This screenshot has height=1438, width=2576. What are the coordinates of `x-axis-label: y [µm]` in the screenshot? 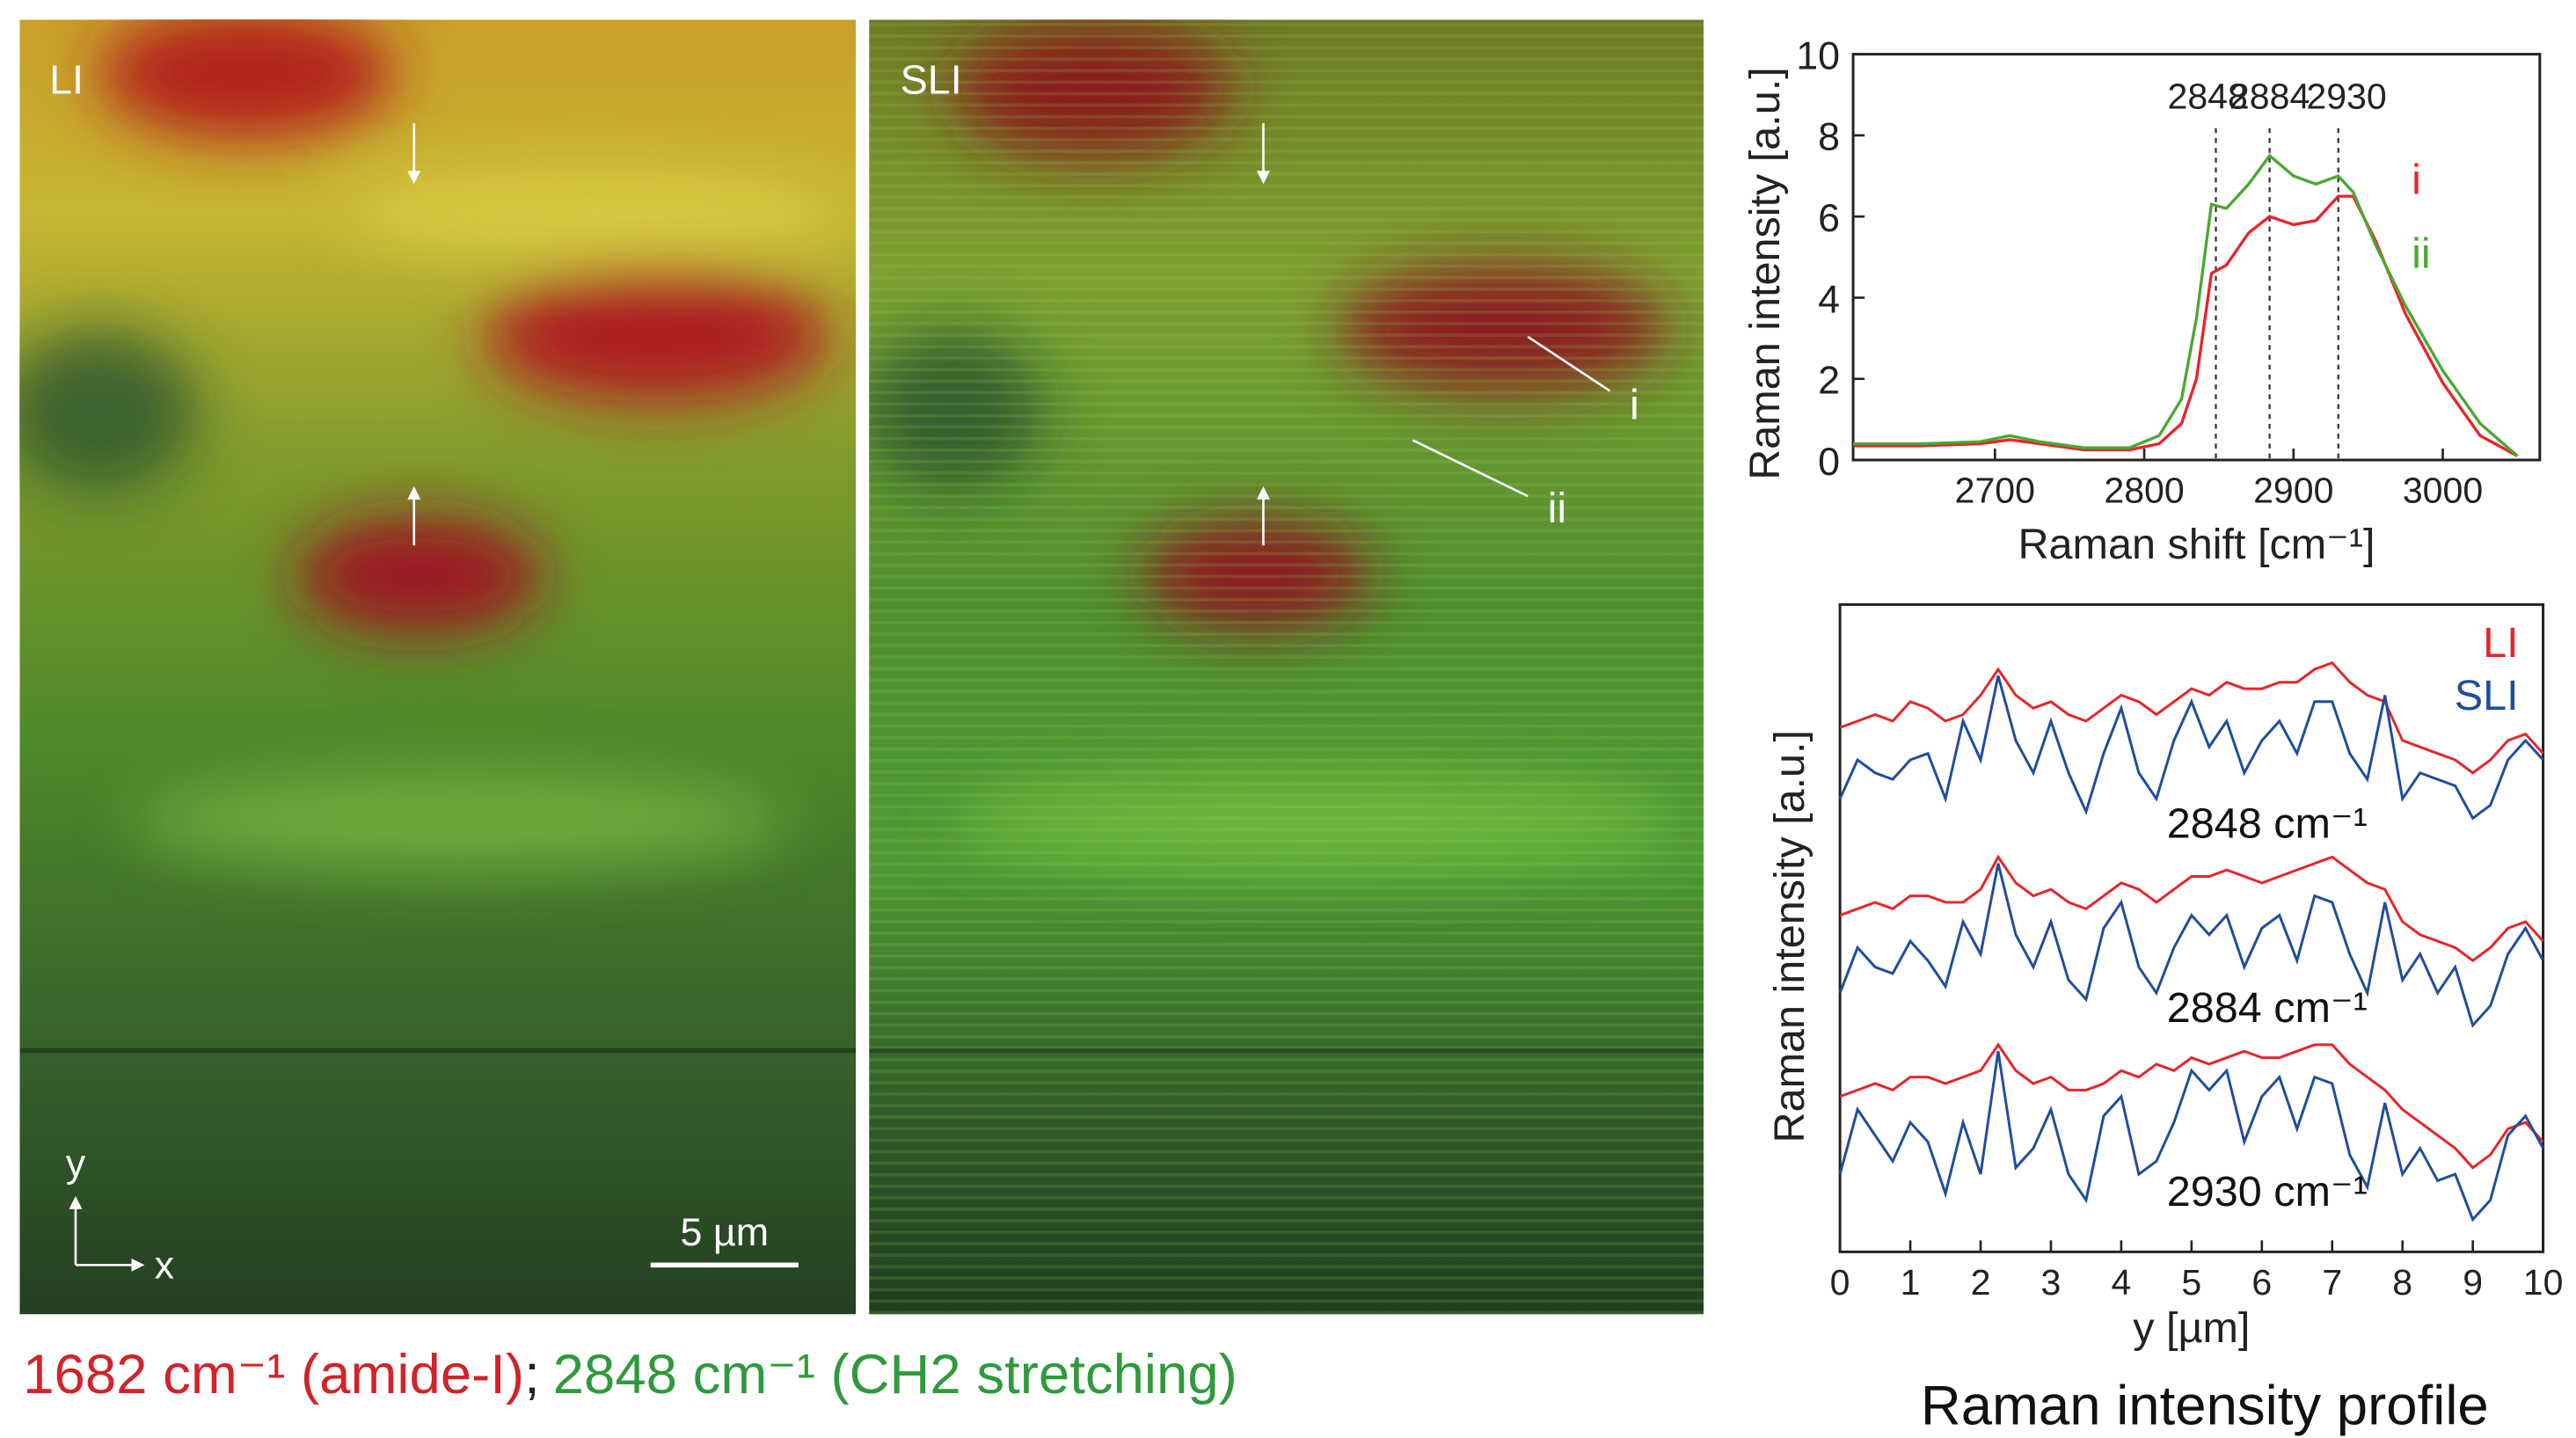 It's located at (2191, 1328).